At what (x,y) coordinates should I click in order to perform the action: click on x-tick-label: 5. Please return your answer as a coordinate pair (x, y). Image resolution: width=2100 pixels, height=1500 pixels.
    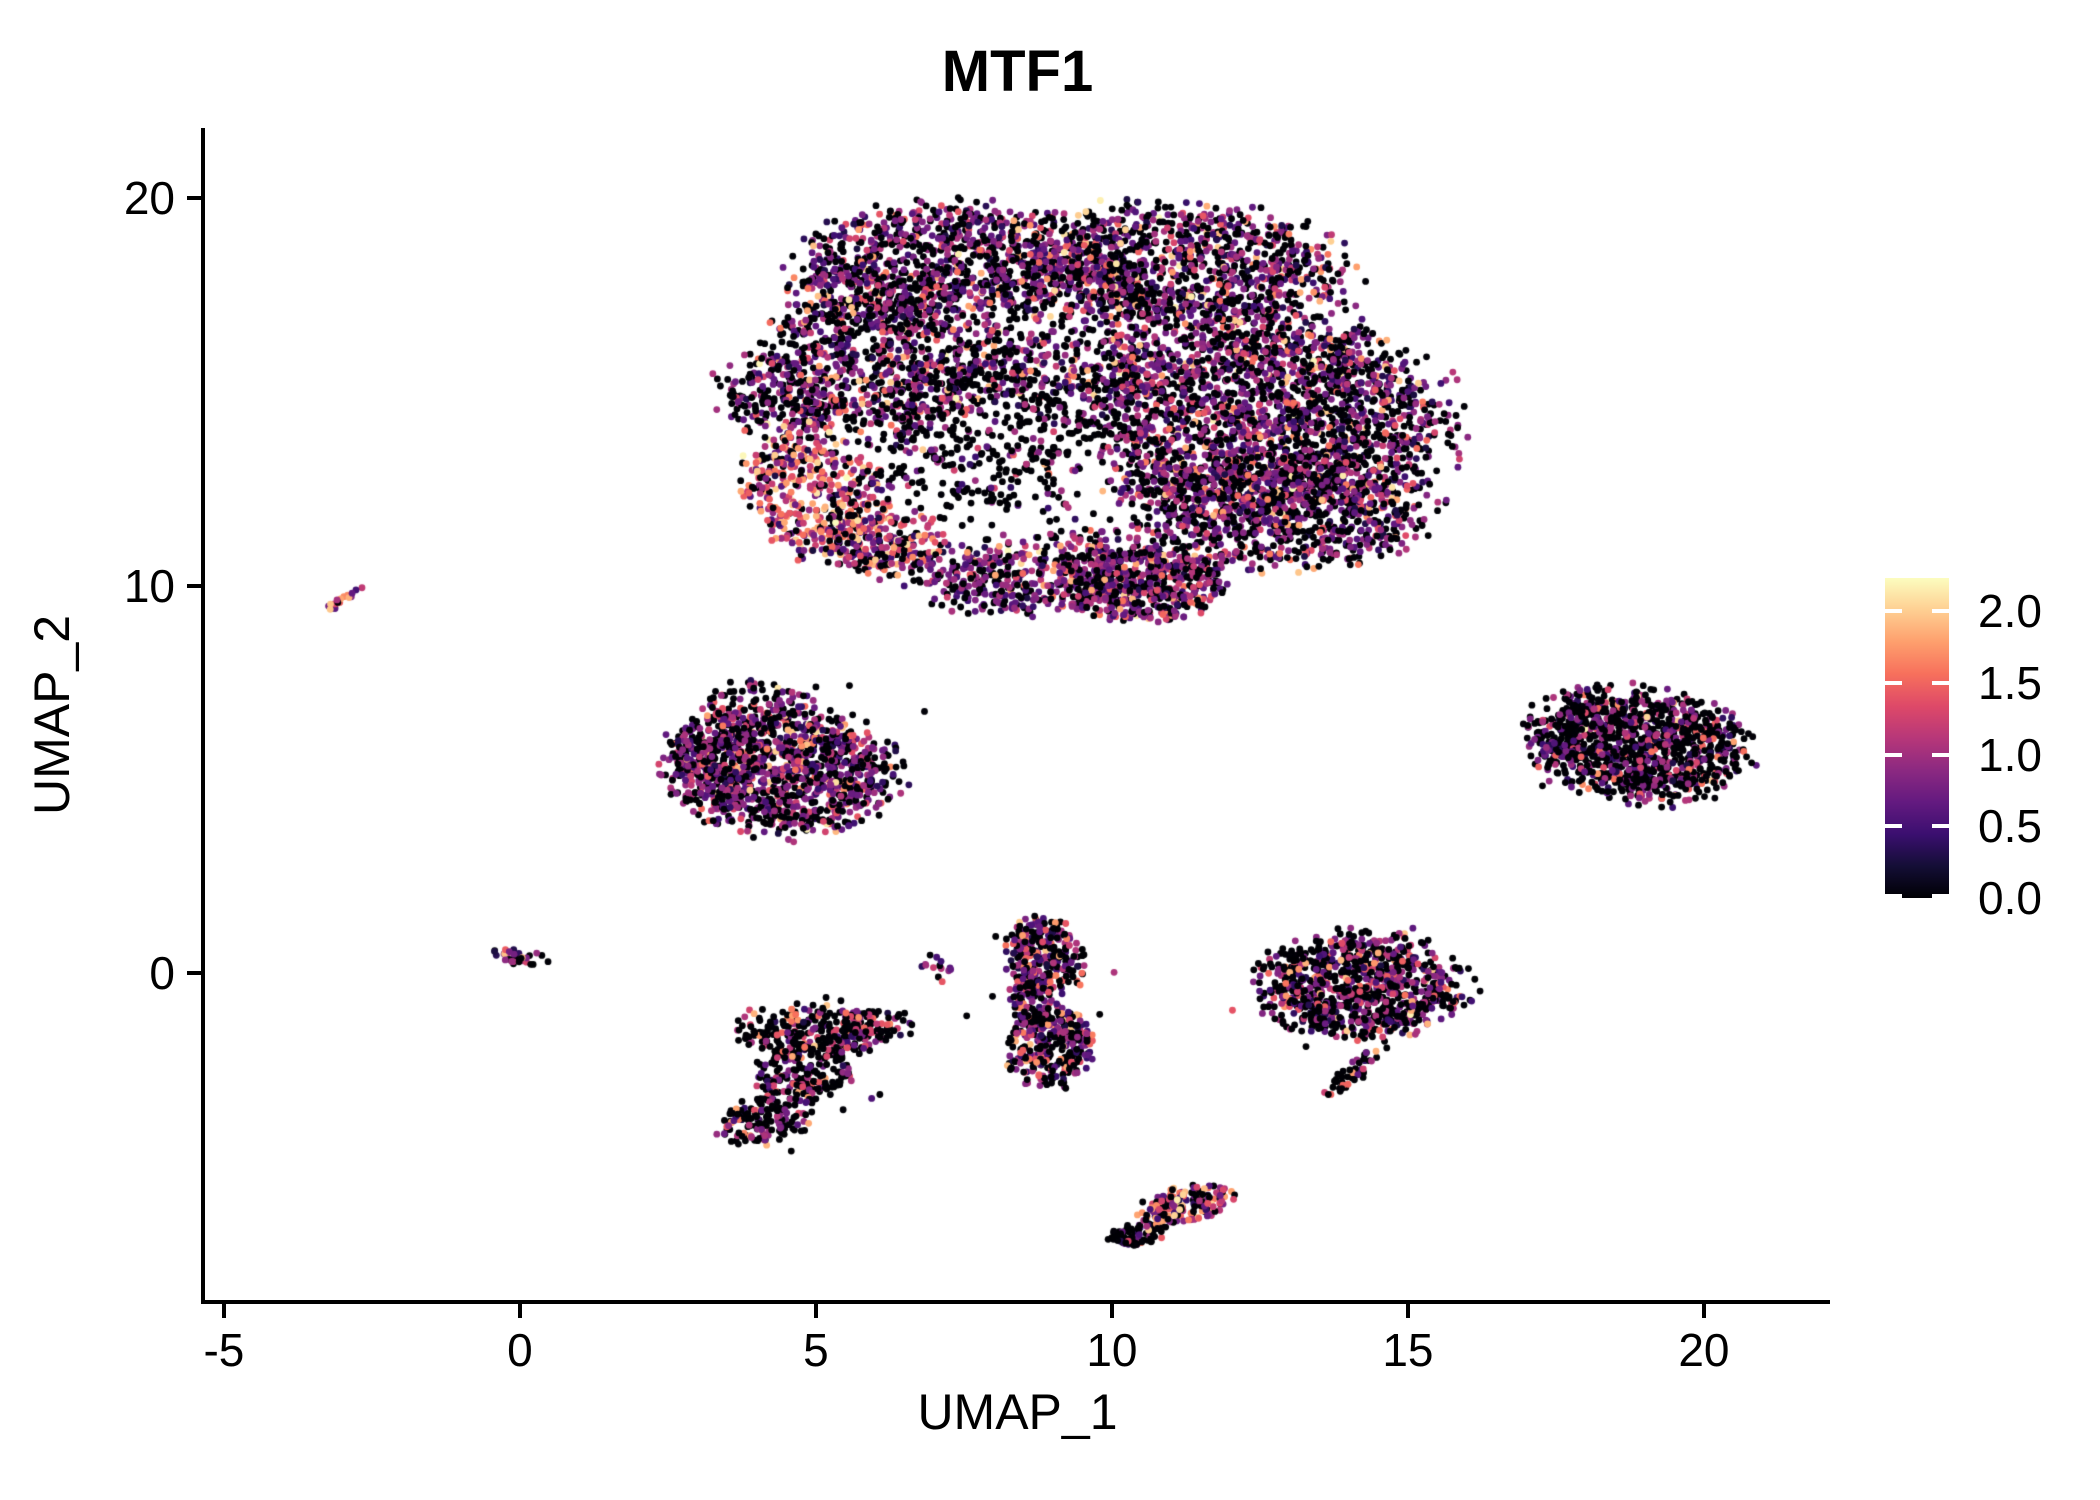
    Looking at the image, I should click on (816, 1350).